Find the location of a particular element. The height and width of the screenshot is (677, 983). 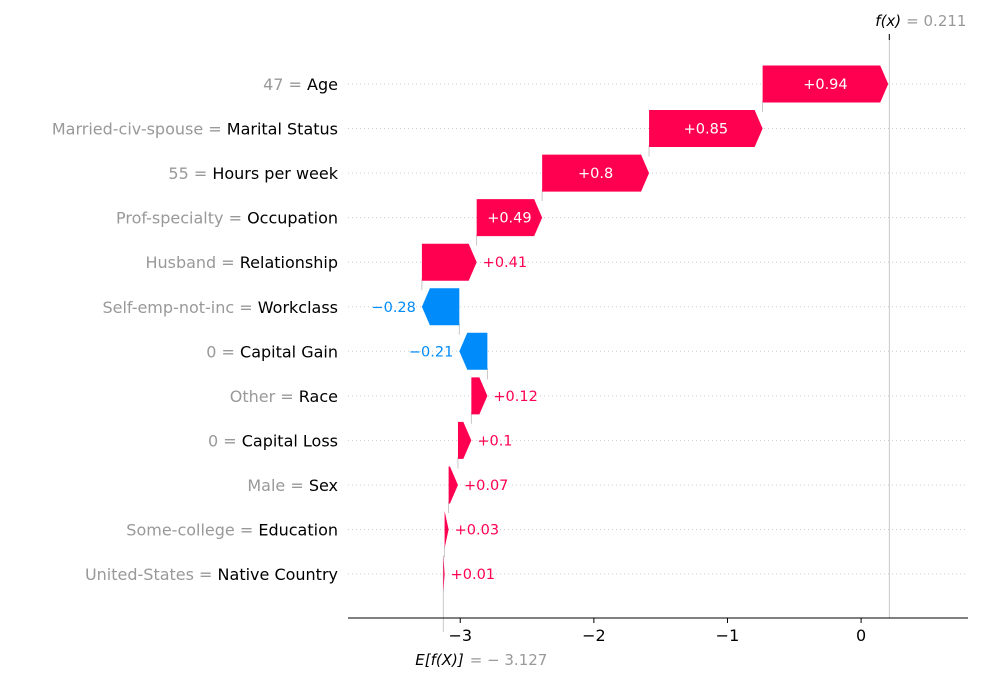

feature-label: 47 = Age is located at coordinates (300, 84).